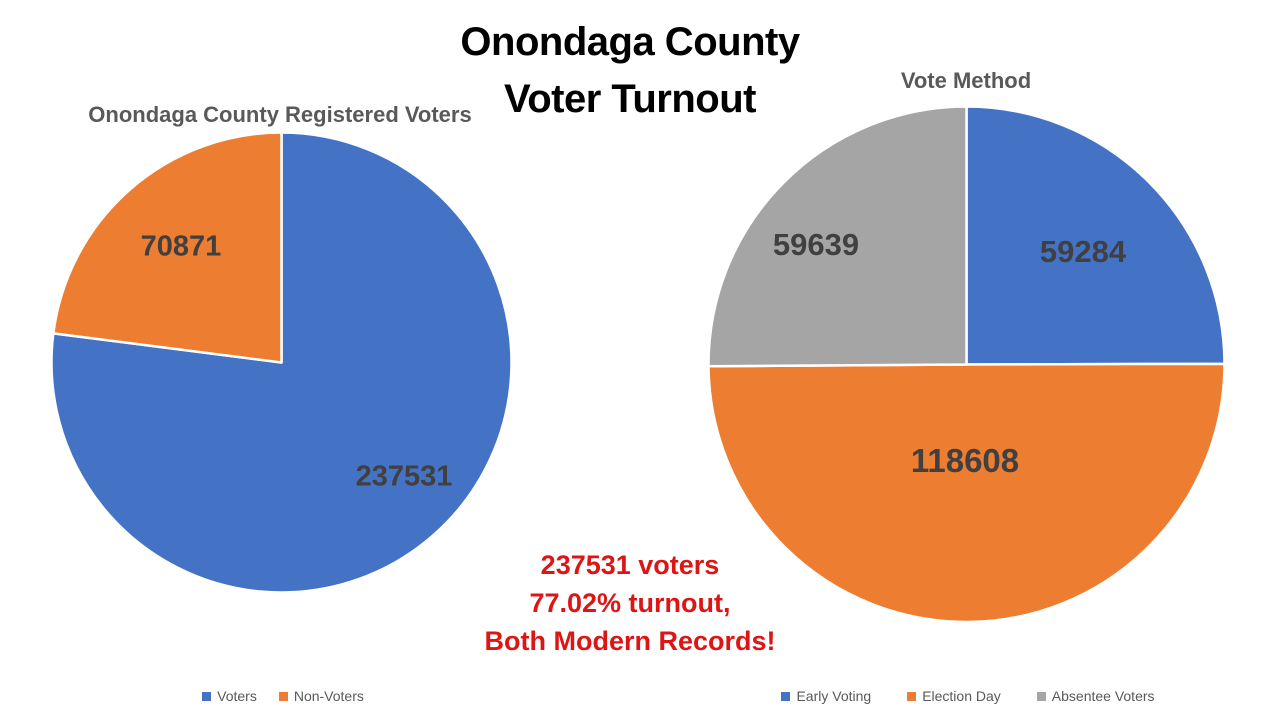  What do you see at coordinates (207, 696) in the screenshot?
I see `voters-swatch-icon` at bounding box center [207, 696].